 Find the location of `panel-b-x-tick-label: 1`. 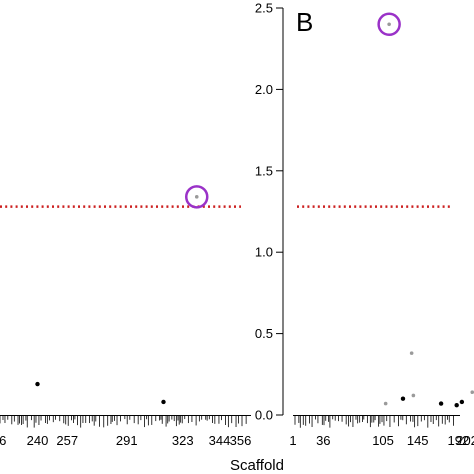

panel-b-x-tick-label: 1 is located at coordinates (292, 440).